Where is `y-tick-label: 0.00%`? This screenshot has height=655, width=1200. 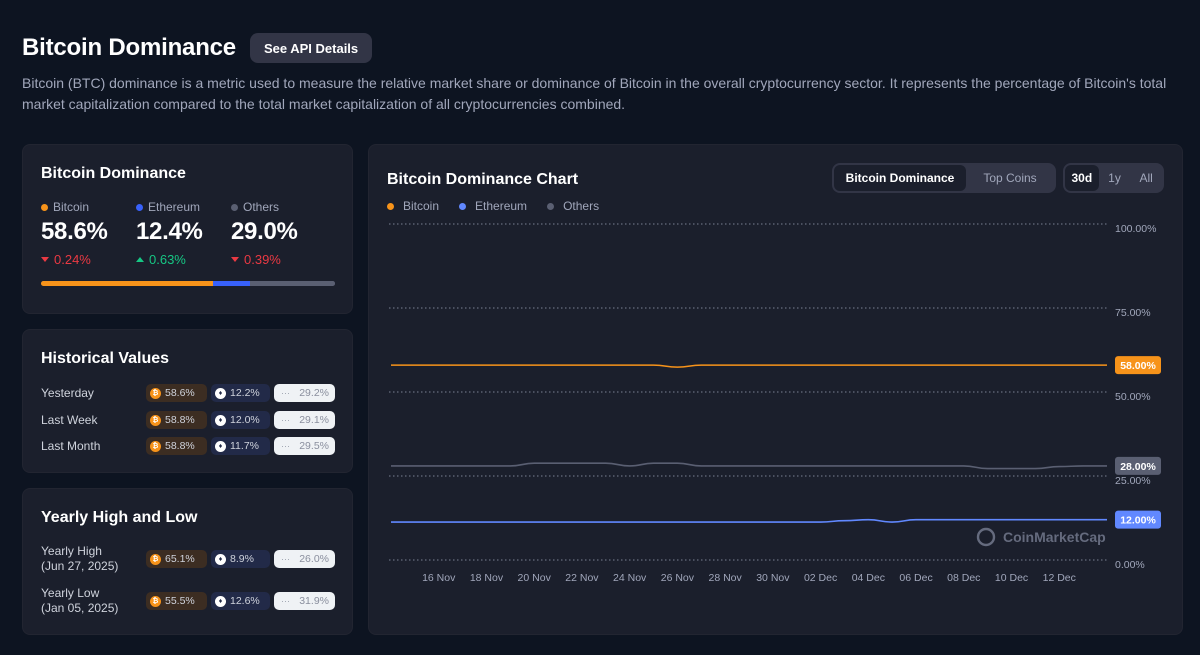
y-tick-label: 0.00% is located at coordinates (1130, 565).